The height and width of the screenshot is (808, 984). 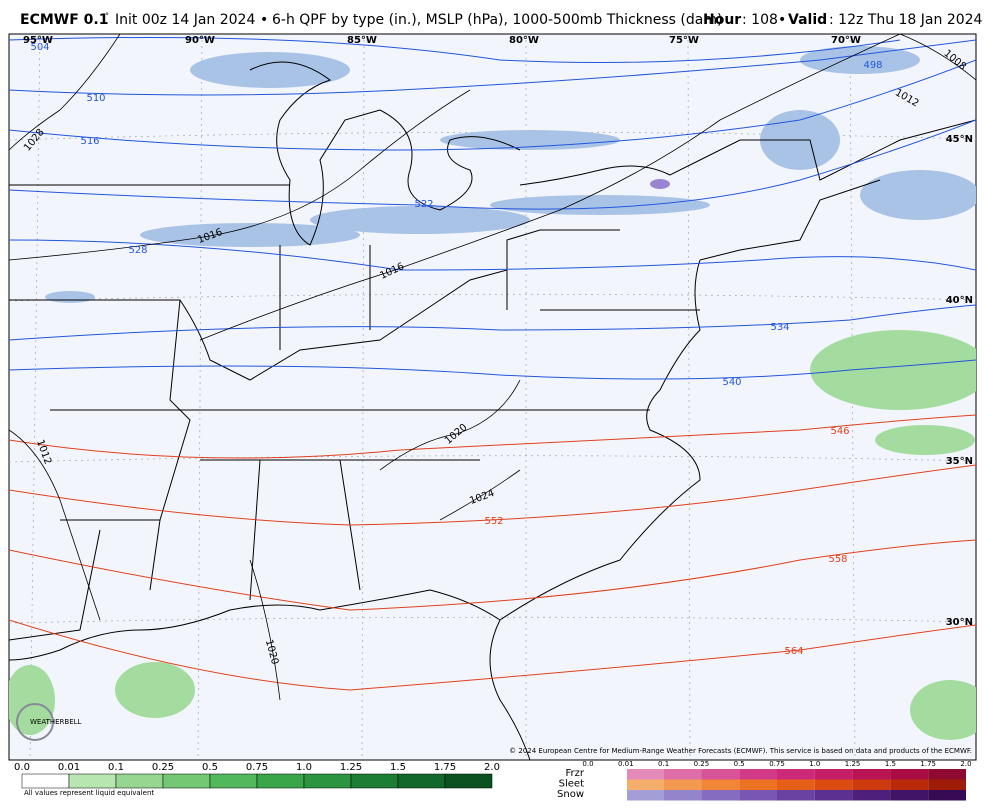 What do you see at coordinates (185, 20) in the screenshot?
I see `init-time: Init 00z 14 Jan 2024` at bounding box center [185, 20].